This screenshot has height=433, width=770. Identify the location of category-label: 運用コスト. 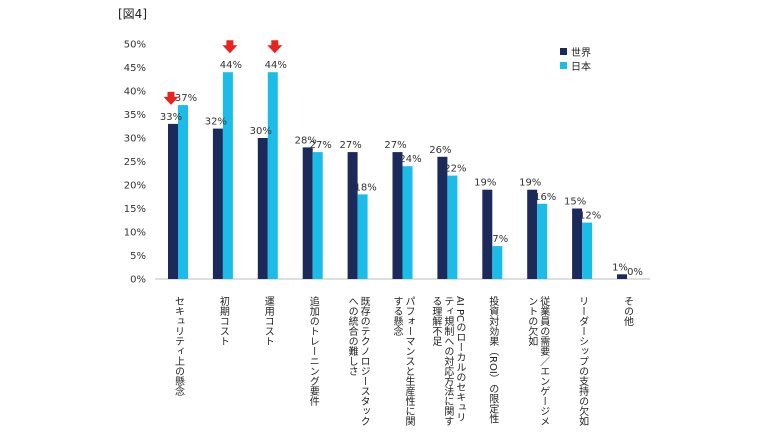
(268, 321).